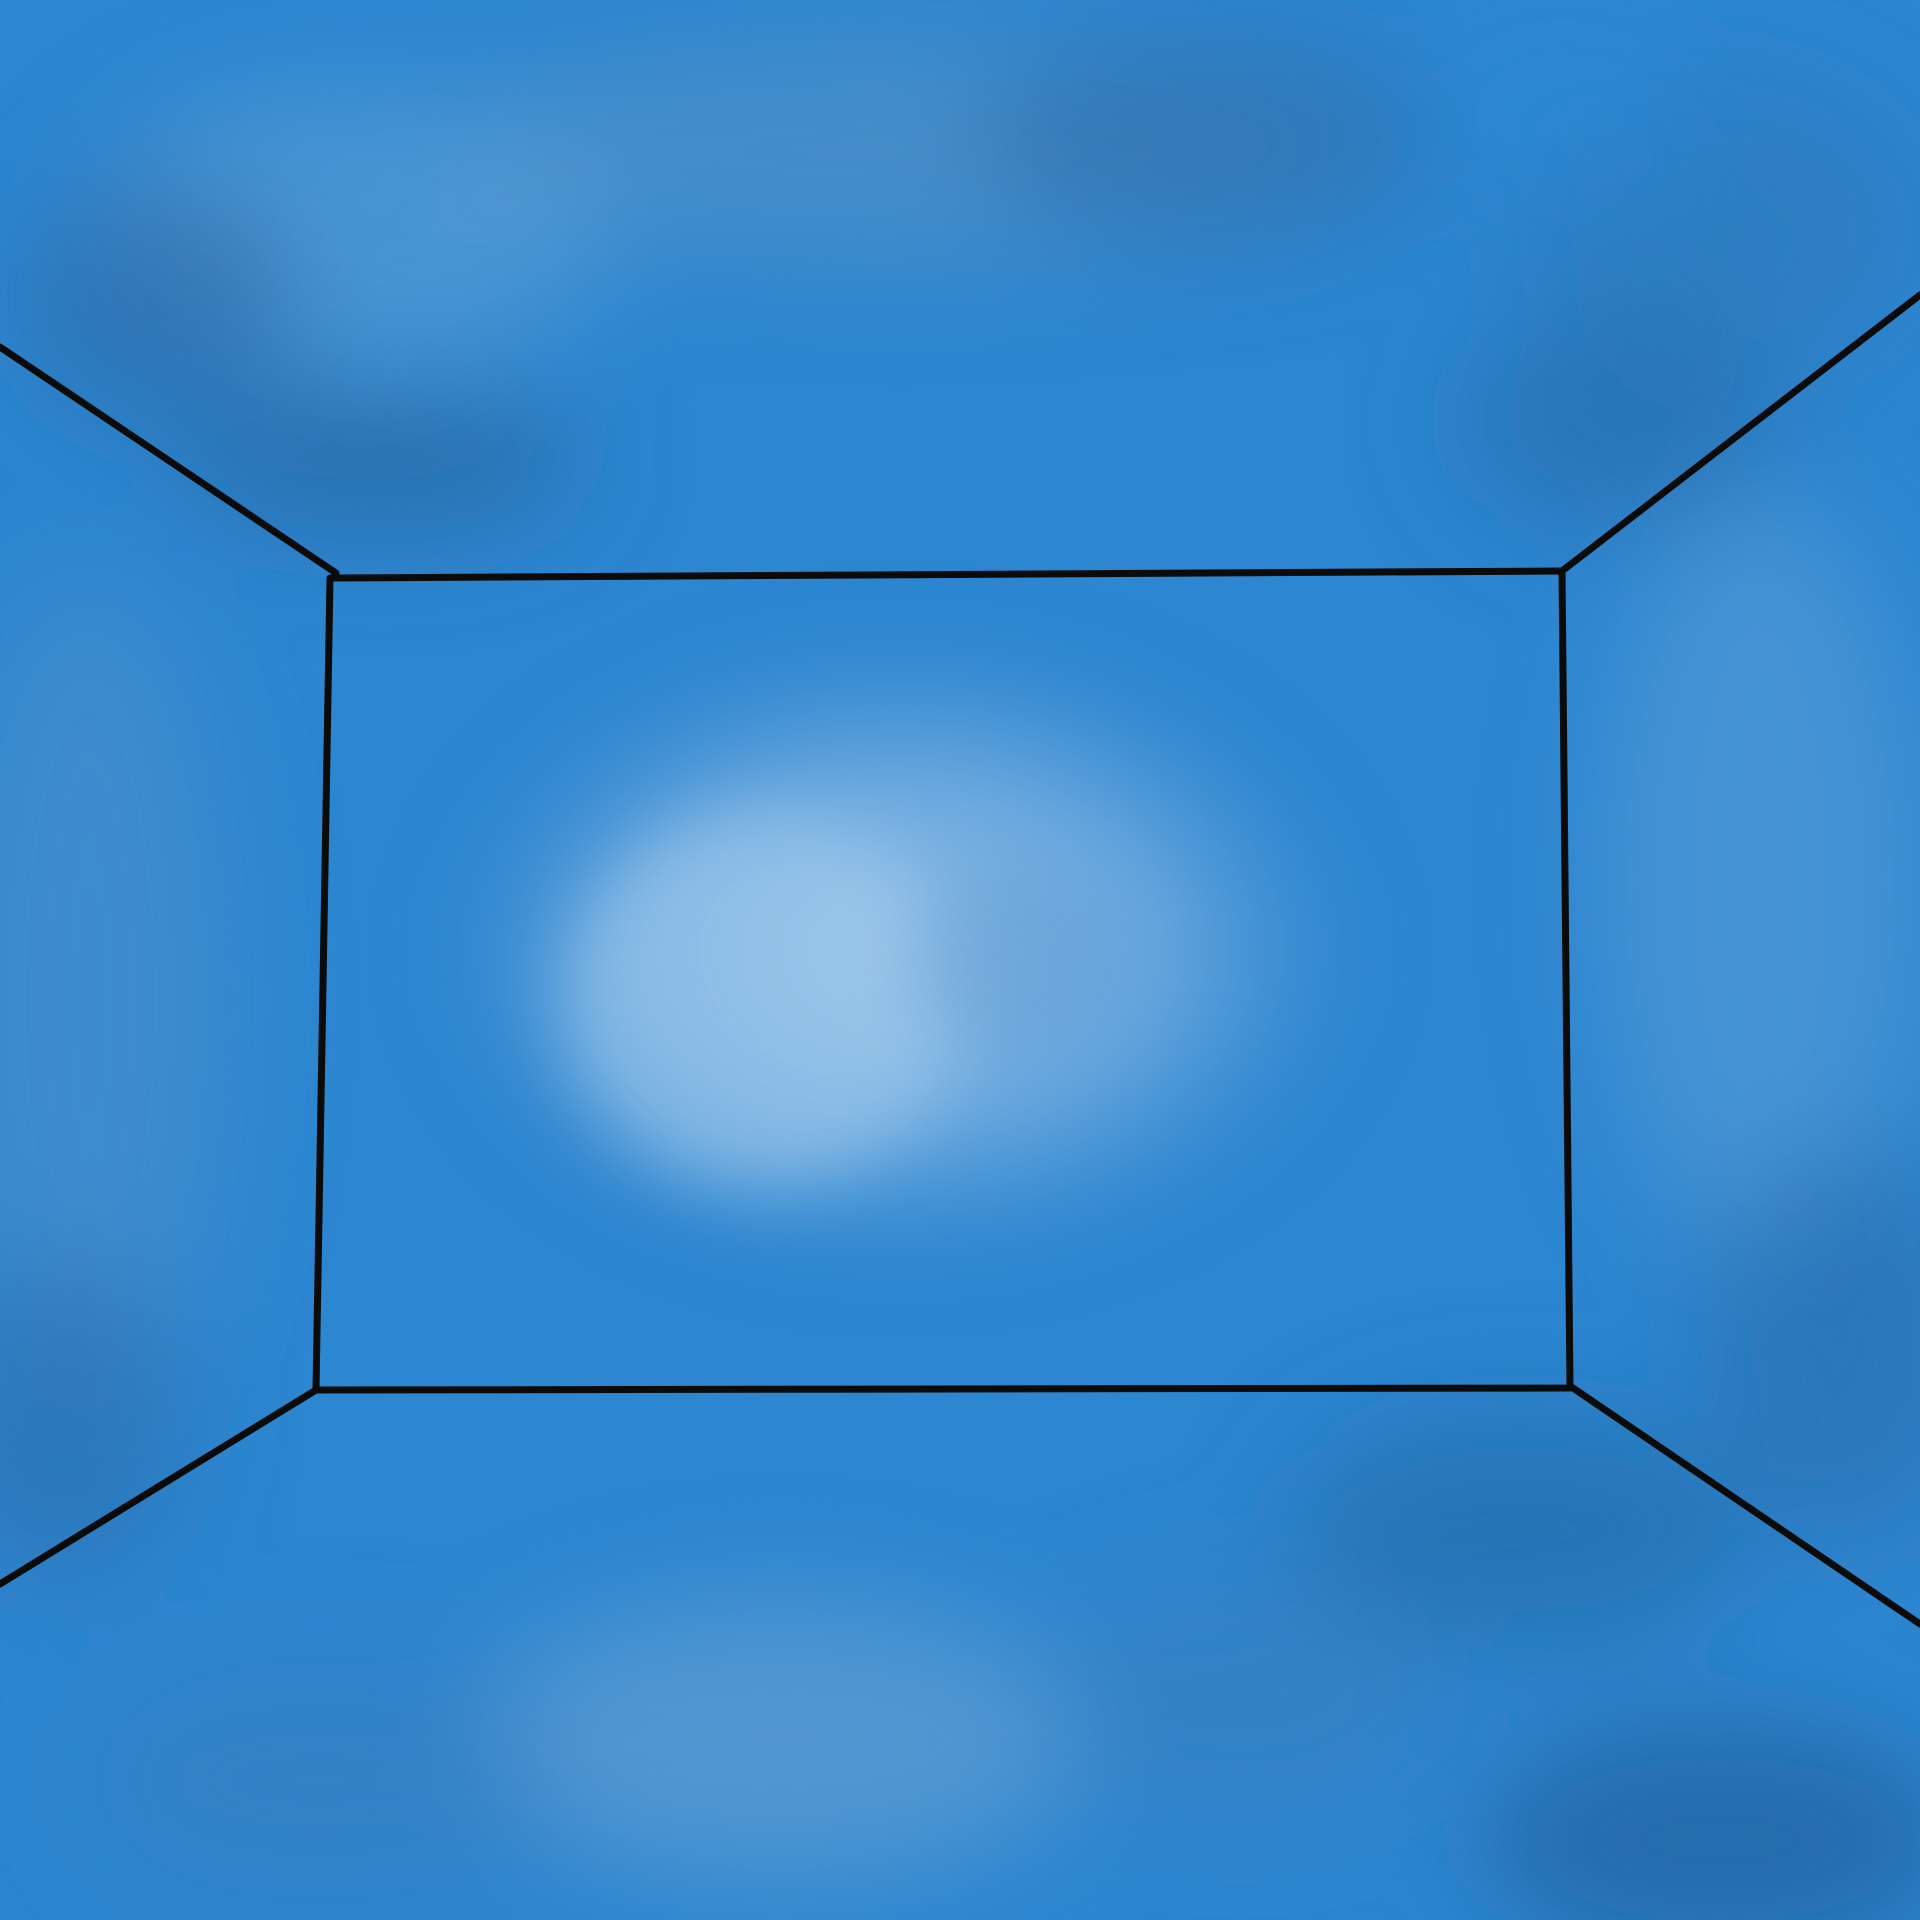 The image size is (1920, 1920). Describe the element at coordinates (1739, 433) in the screenshot. I see `edge-top-right` at that location.